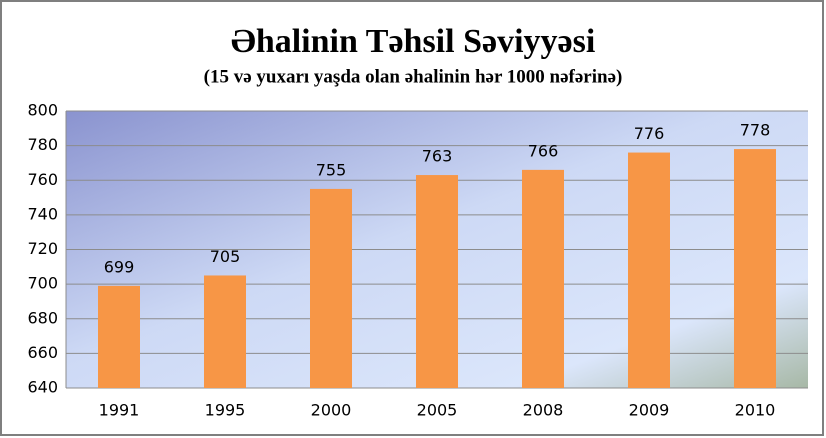 The height and width of the screenshot is (438, 826). Describe the element at coordinates (649, 133) in the screenshot. I see `value-label: 776` at that location.